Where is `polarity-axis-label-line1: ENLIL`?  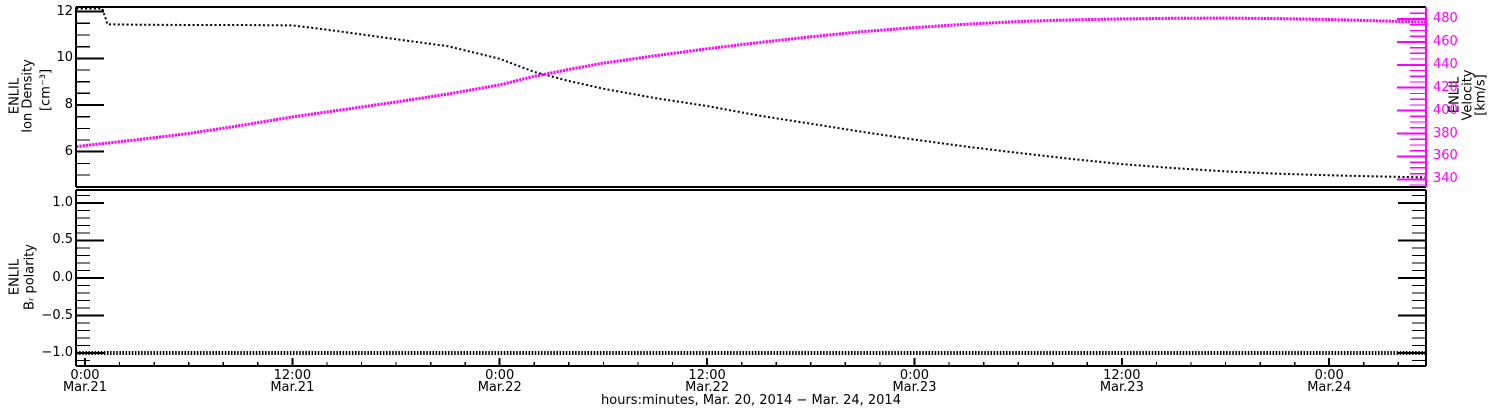 polarity-axis-label-line1: ENLIL is located at coordinates (15, 277).